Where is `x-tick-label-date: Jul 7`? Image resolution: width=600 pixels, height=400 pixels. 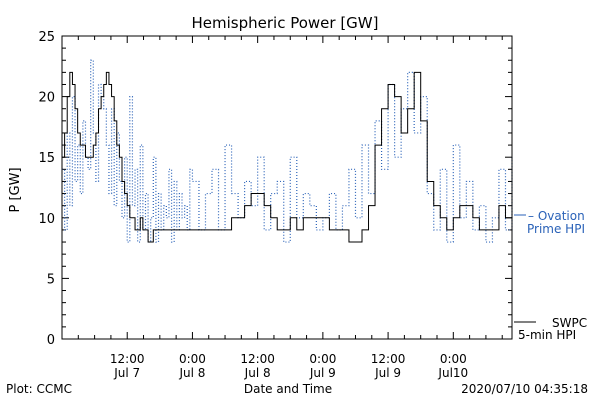 x-tick-label-date: Jul 7 is located at coordinates (126, 373).